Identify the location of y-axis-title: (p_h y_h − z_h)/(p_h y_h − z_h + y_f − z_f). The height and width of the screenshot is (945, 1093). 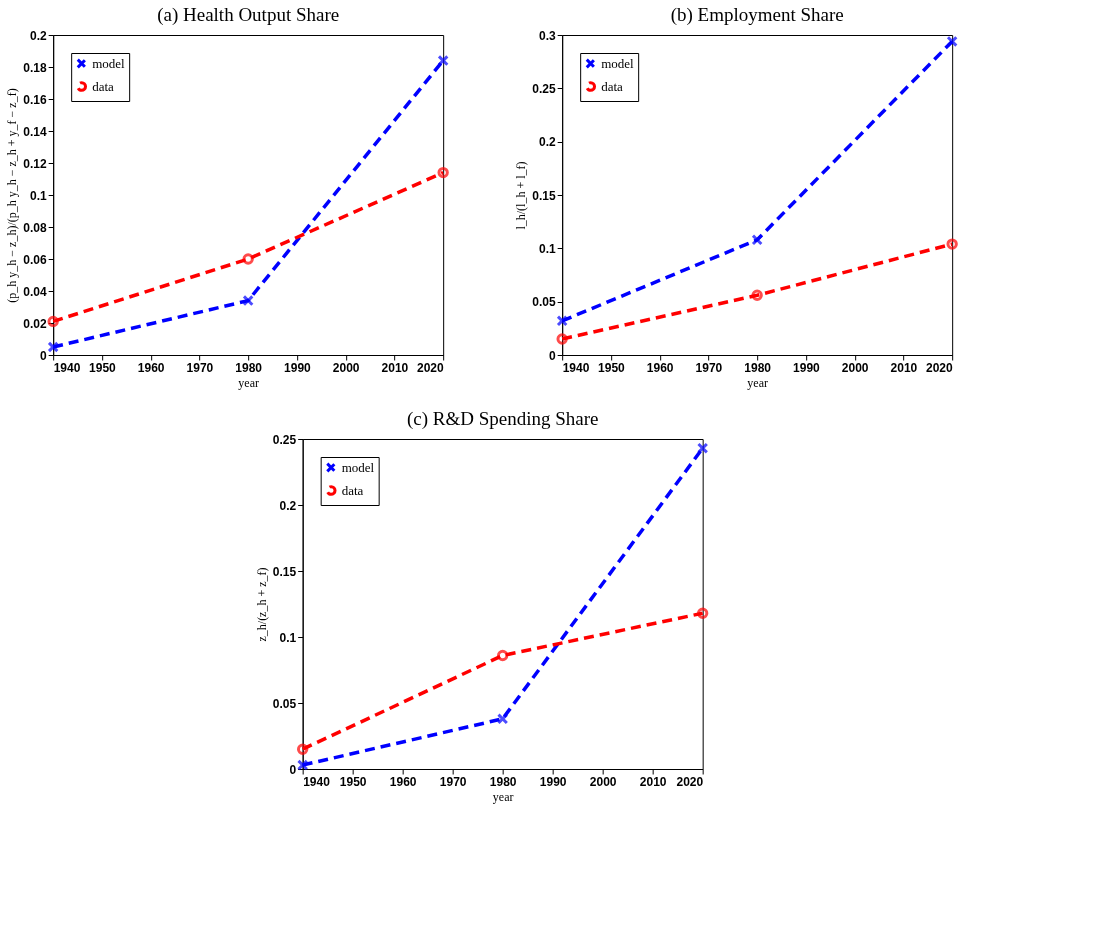
(12, 195).